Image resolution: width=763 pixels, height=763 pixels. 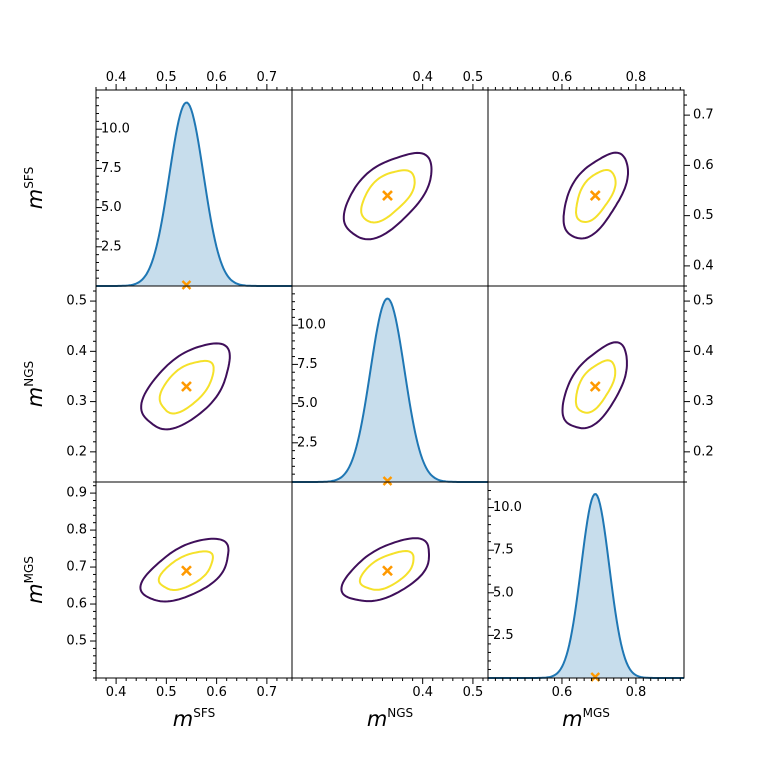 What do you see at coordinates (76, 604) in the screenshot?
I see `left-tick-label: 0.6` at bounding box center [76, 604].